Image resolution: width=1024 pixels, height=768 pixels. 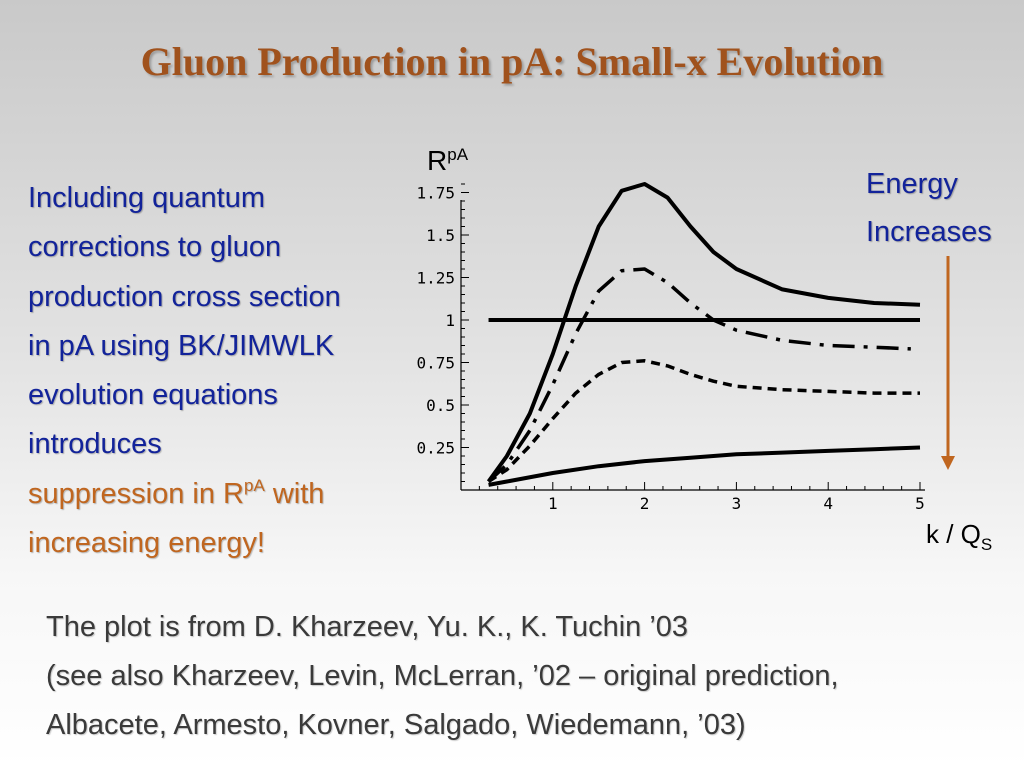 I want to click on x-axis-label: k / QS, so click(x=959, y=536).